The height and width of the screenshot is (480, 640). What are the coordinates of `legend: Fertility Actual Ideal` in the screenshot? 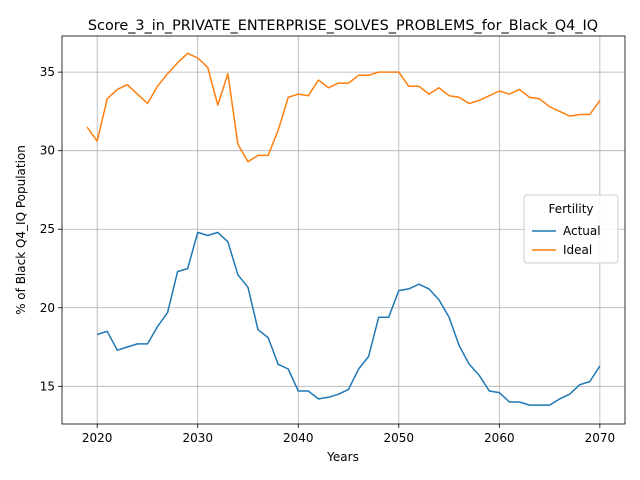 It's located at (571, 229).